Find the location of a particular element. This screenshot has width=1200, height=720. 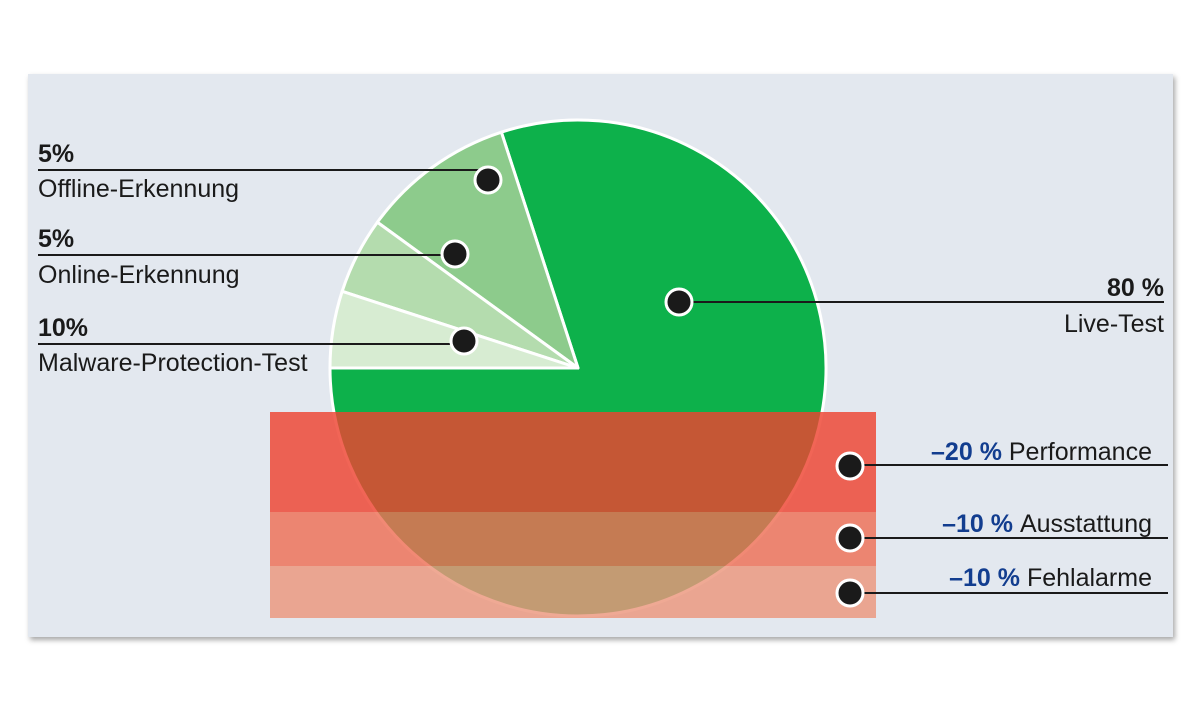

marker-dot-live-test is located at coordinates (679, 302).